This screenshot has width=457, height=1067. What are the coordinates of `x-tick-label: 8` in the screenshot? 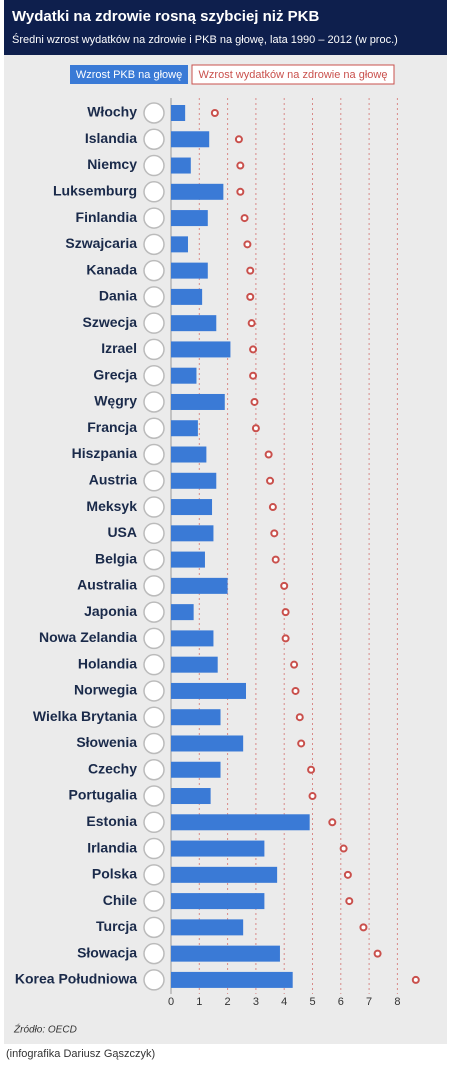 It's located at (397, 1002).